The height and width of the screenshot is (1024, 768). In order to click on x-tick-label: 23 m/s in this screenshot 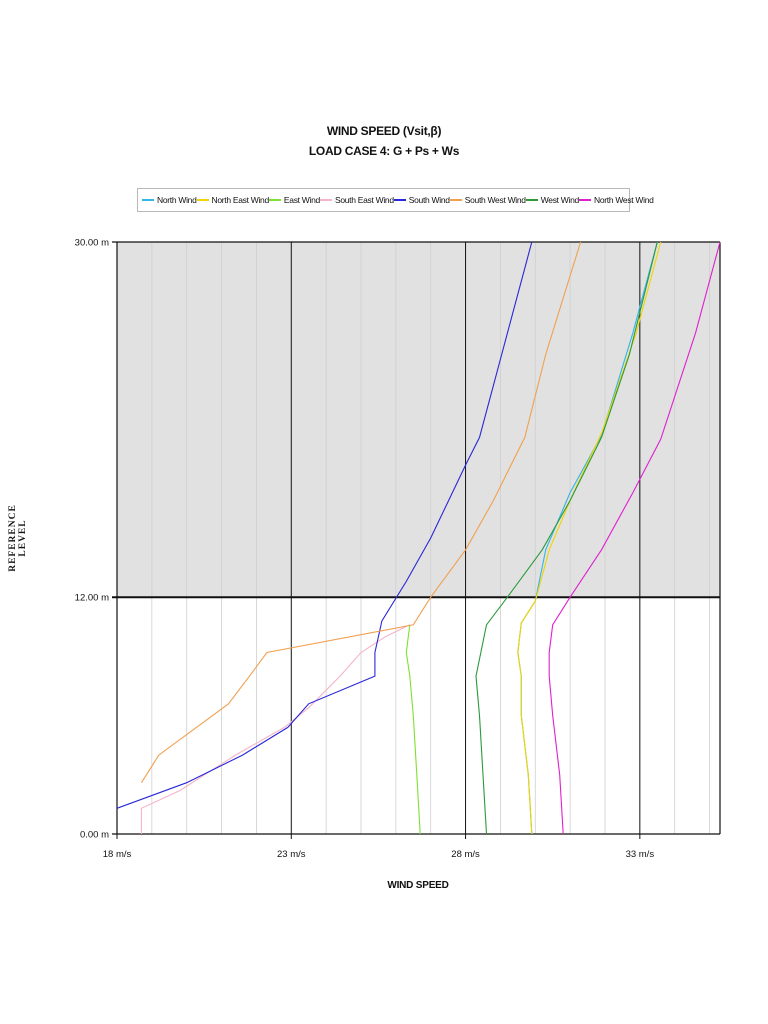, I will do `click(291, 854)`.